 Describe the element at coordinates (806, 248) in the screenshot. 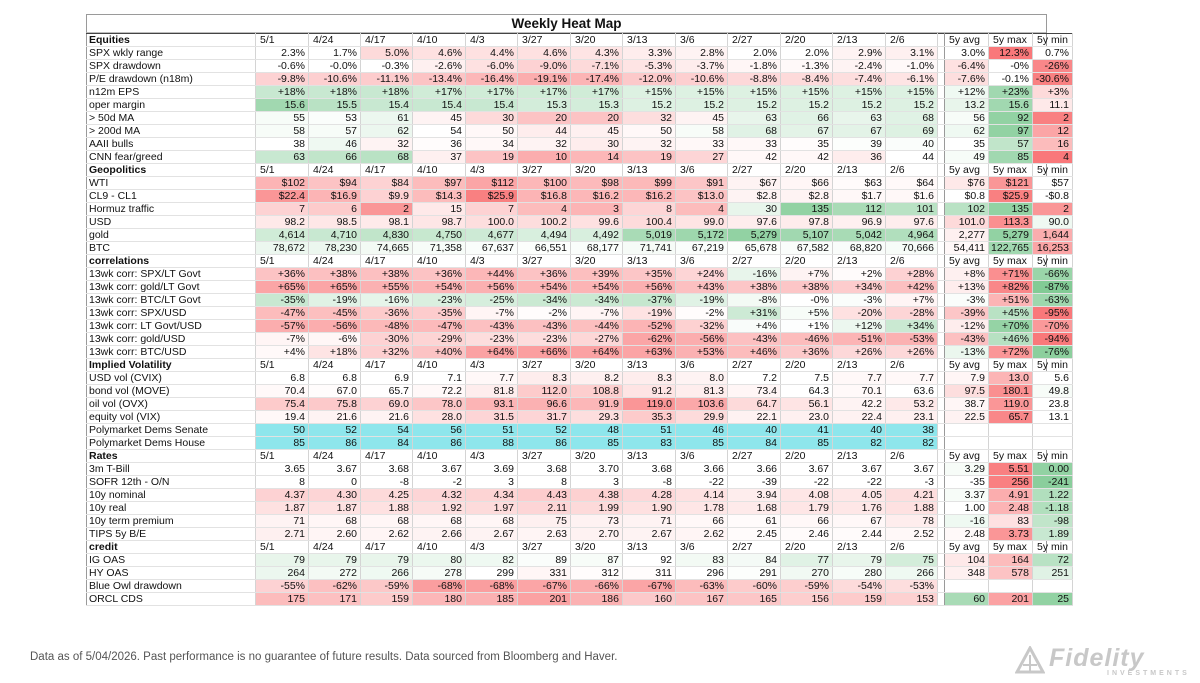

I see `data-cell: 67,582` at that location.